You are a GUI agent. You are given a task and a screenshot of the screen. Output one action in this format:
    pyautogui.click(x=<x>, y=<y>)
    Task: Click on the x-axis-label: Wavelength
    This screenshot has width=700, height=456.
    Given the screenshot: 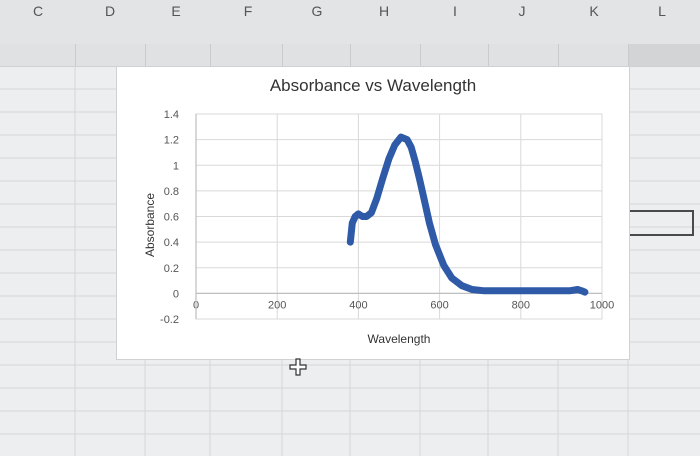 What is the action you would take?
    pyautogui.click(x=399, y=339)
    